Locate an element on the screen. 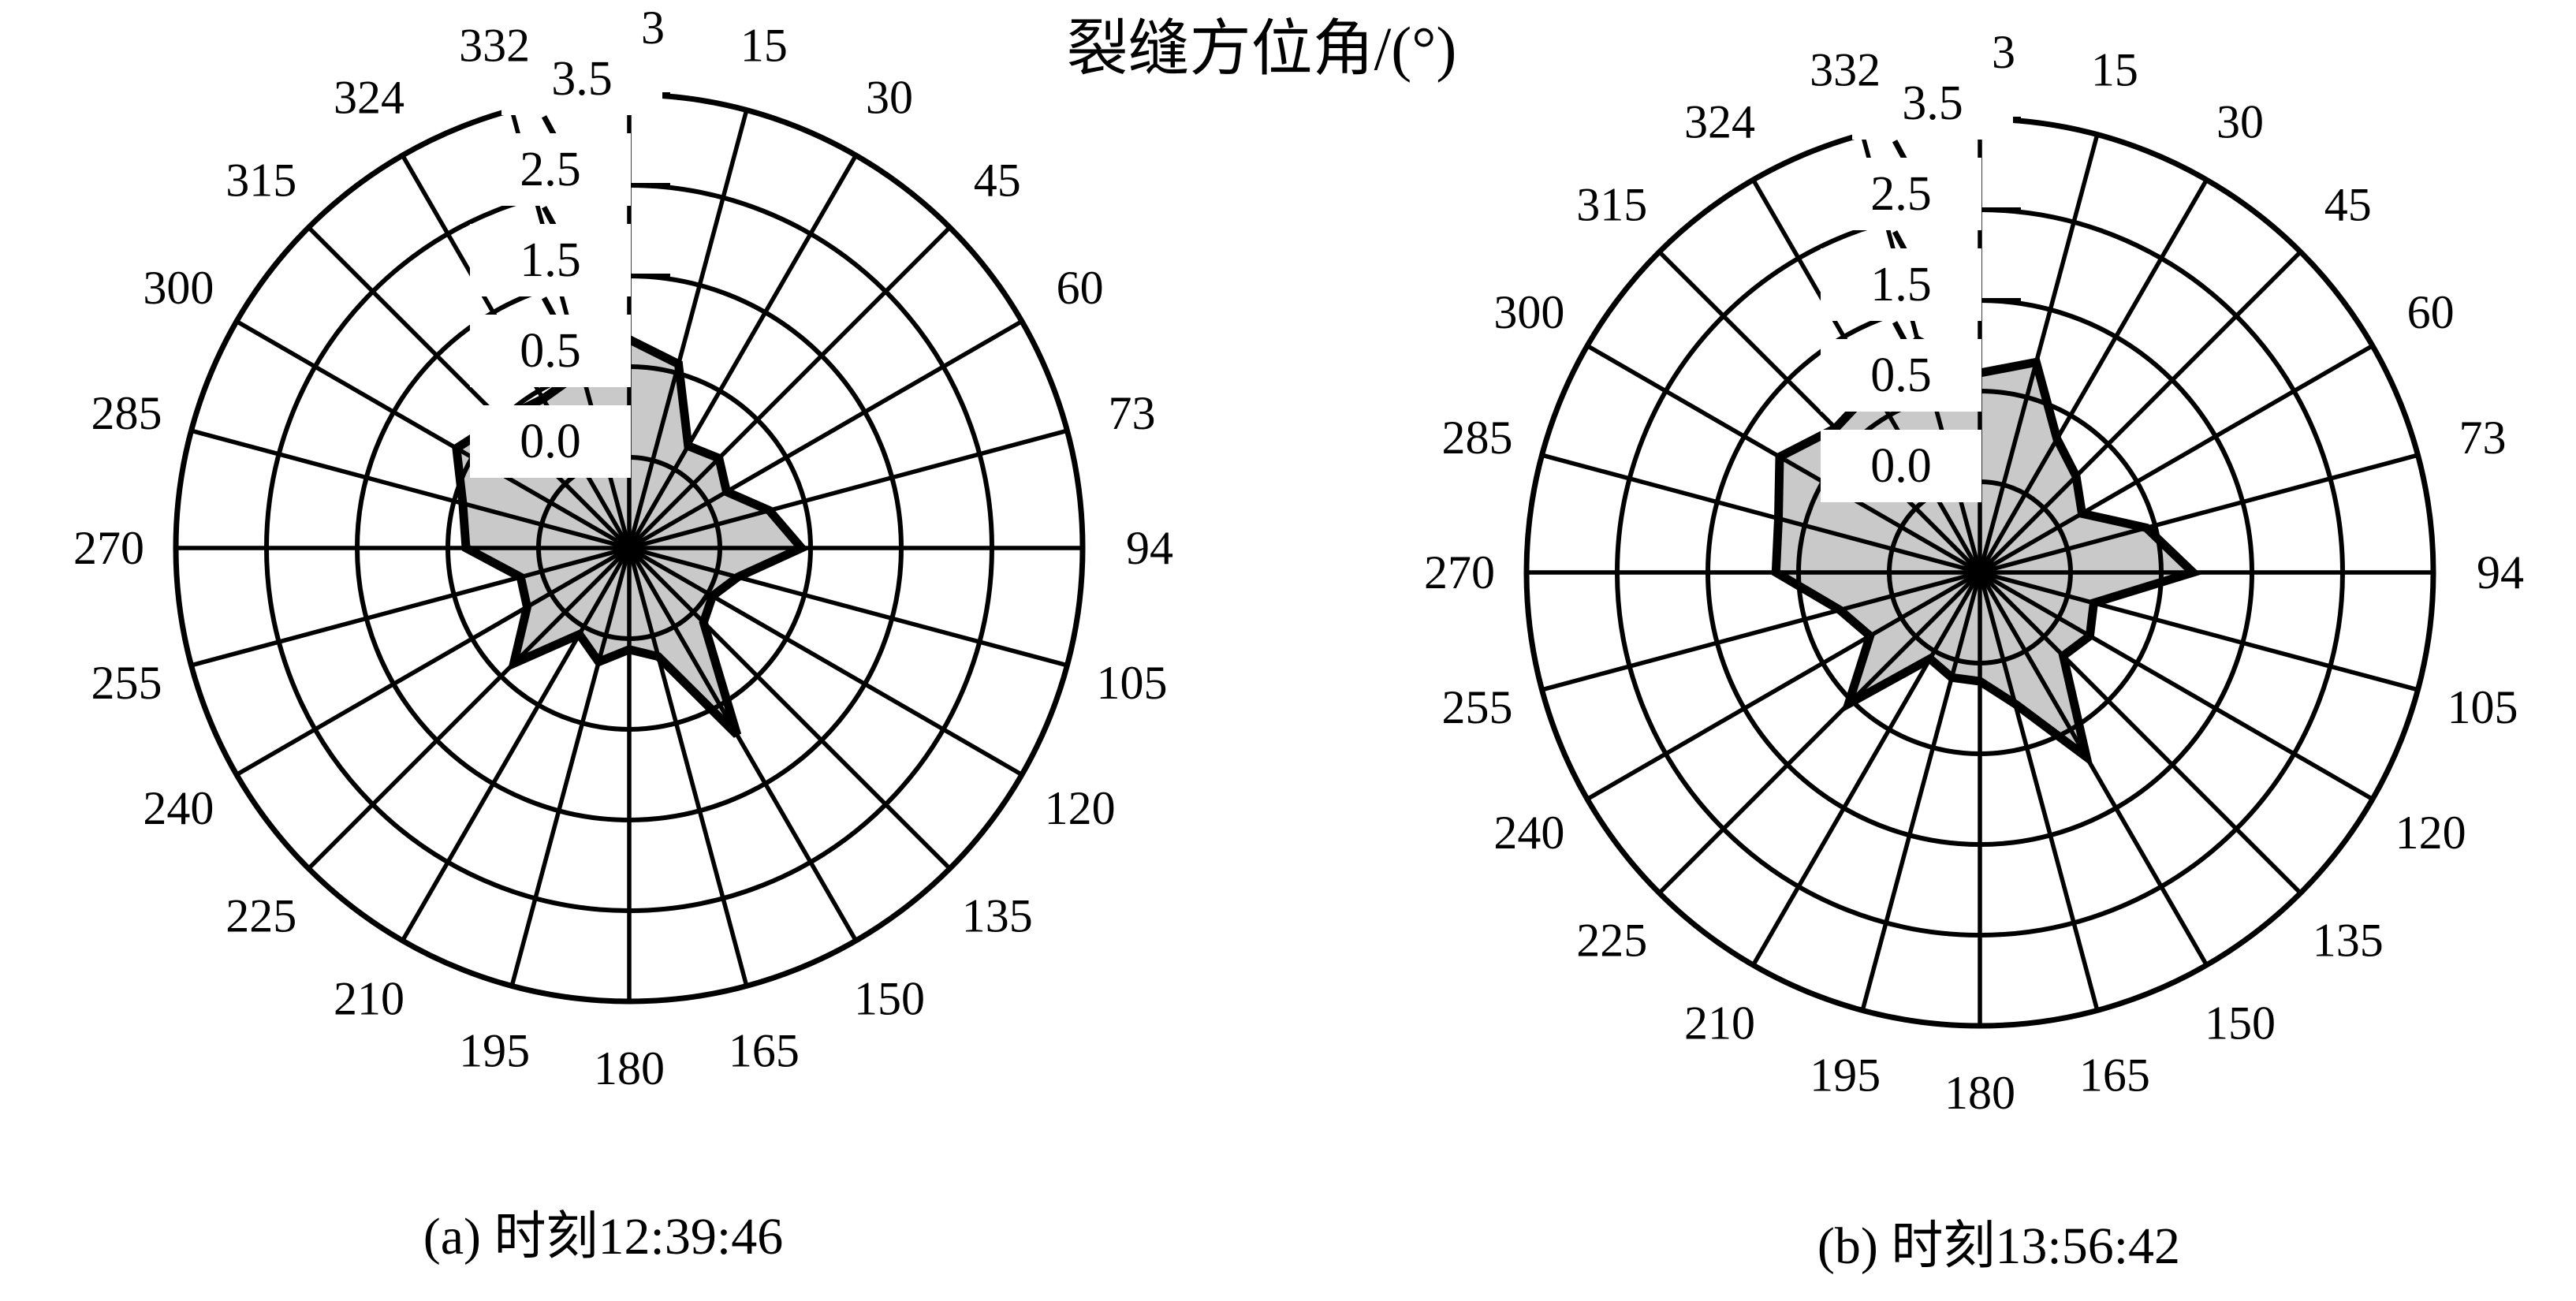 The width and height of the screenshot is (2576, 1301). figure-title: 裂缝方位角/(°) is located at coordinates (1262, 48).